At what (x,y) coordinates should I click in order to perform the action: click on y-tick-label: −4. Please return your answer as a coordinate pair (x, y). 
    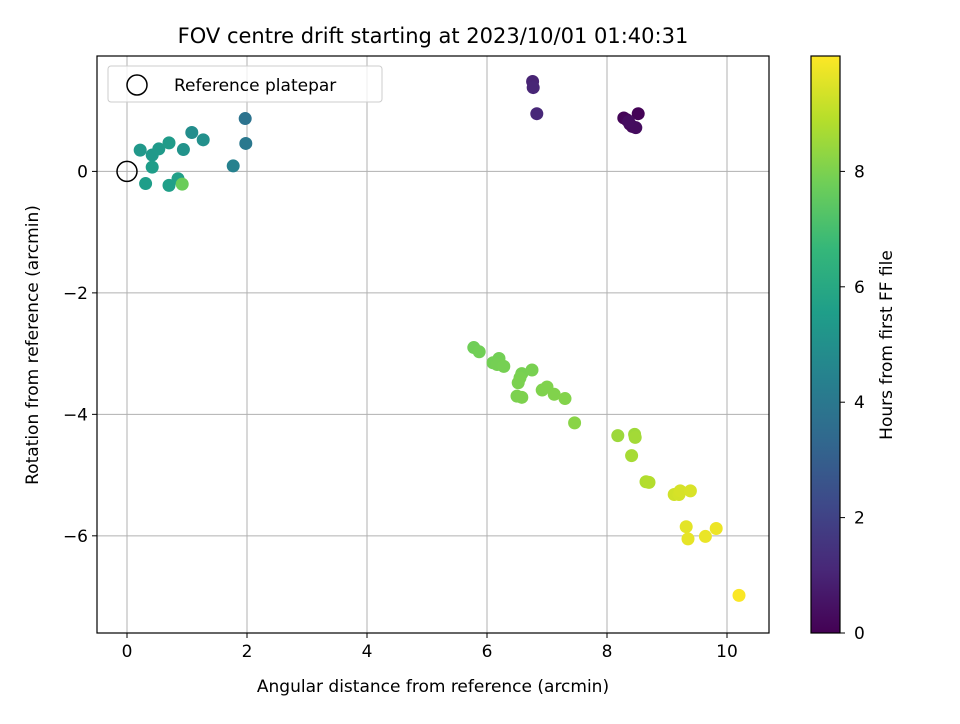
    Looking at the image, I should click on (75, 415).